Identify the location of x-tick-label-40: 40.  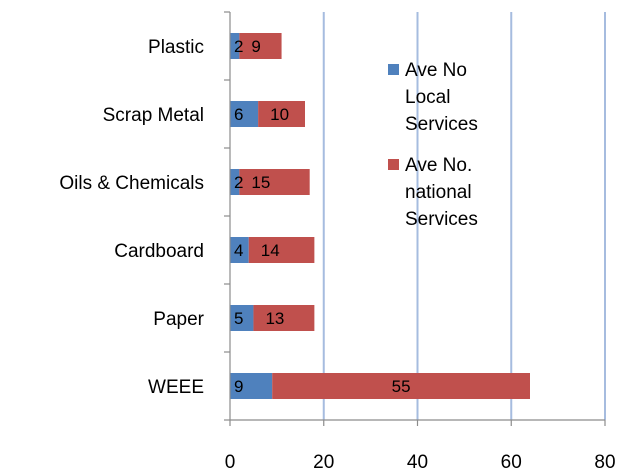
(417, 462).